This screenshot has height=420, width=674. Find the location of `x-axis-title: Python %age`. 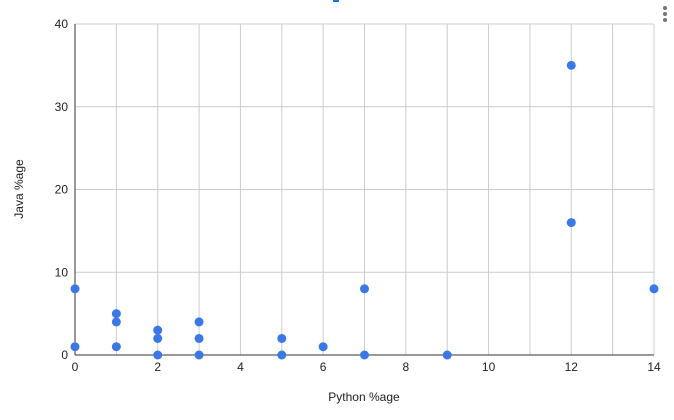

x-axis-title: Python %age is located at coordinates (364, 397).